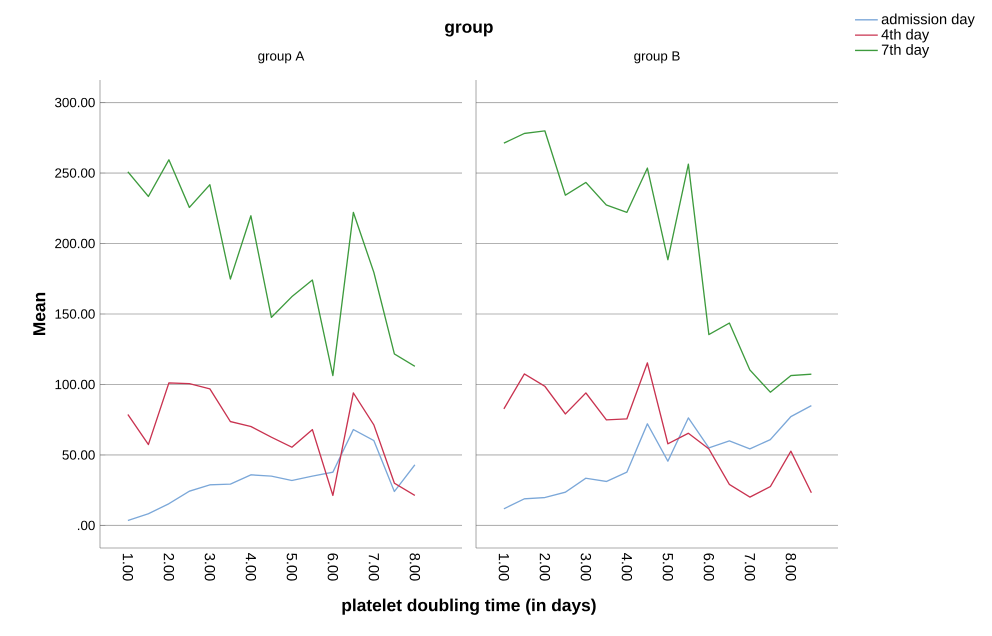  What do you see at coordinates (75, 385) in the screenshot?
I see `y-tick-label: 100.00` at bounding box center [75, 385].